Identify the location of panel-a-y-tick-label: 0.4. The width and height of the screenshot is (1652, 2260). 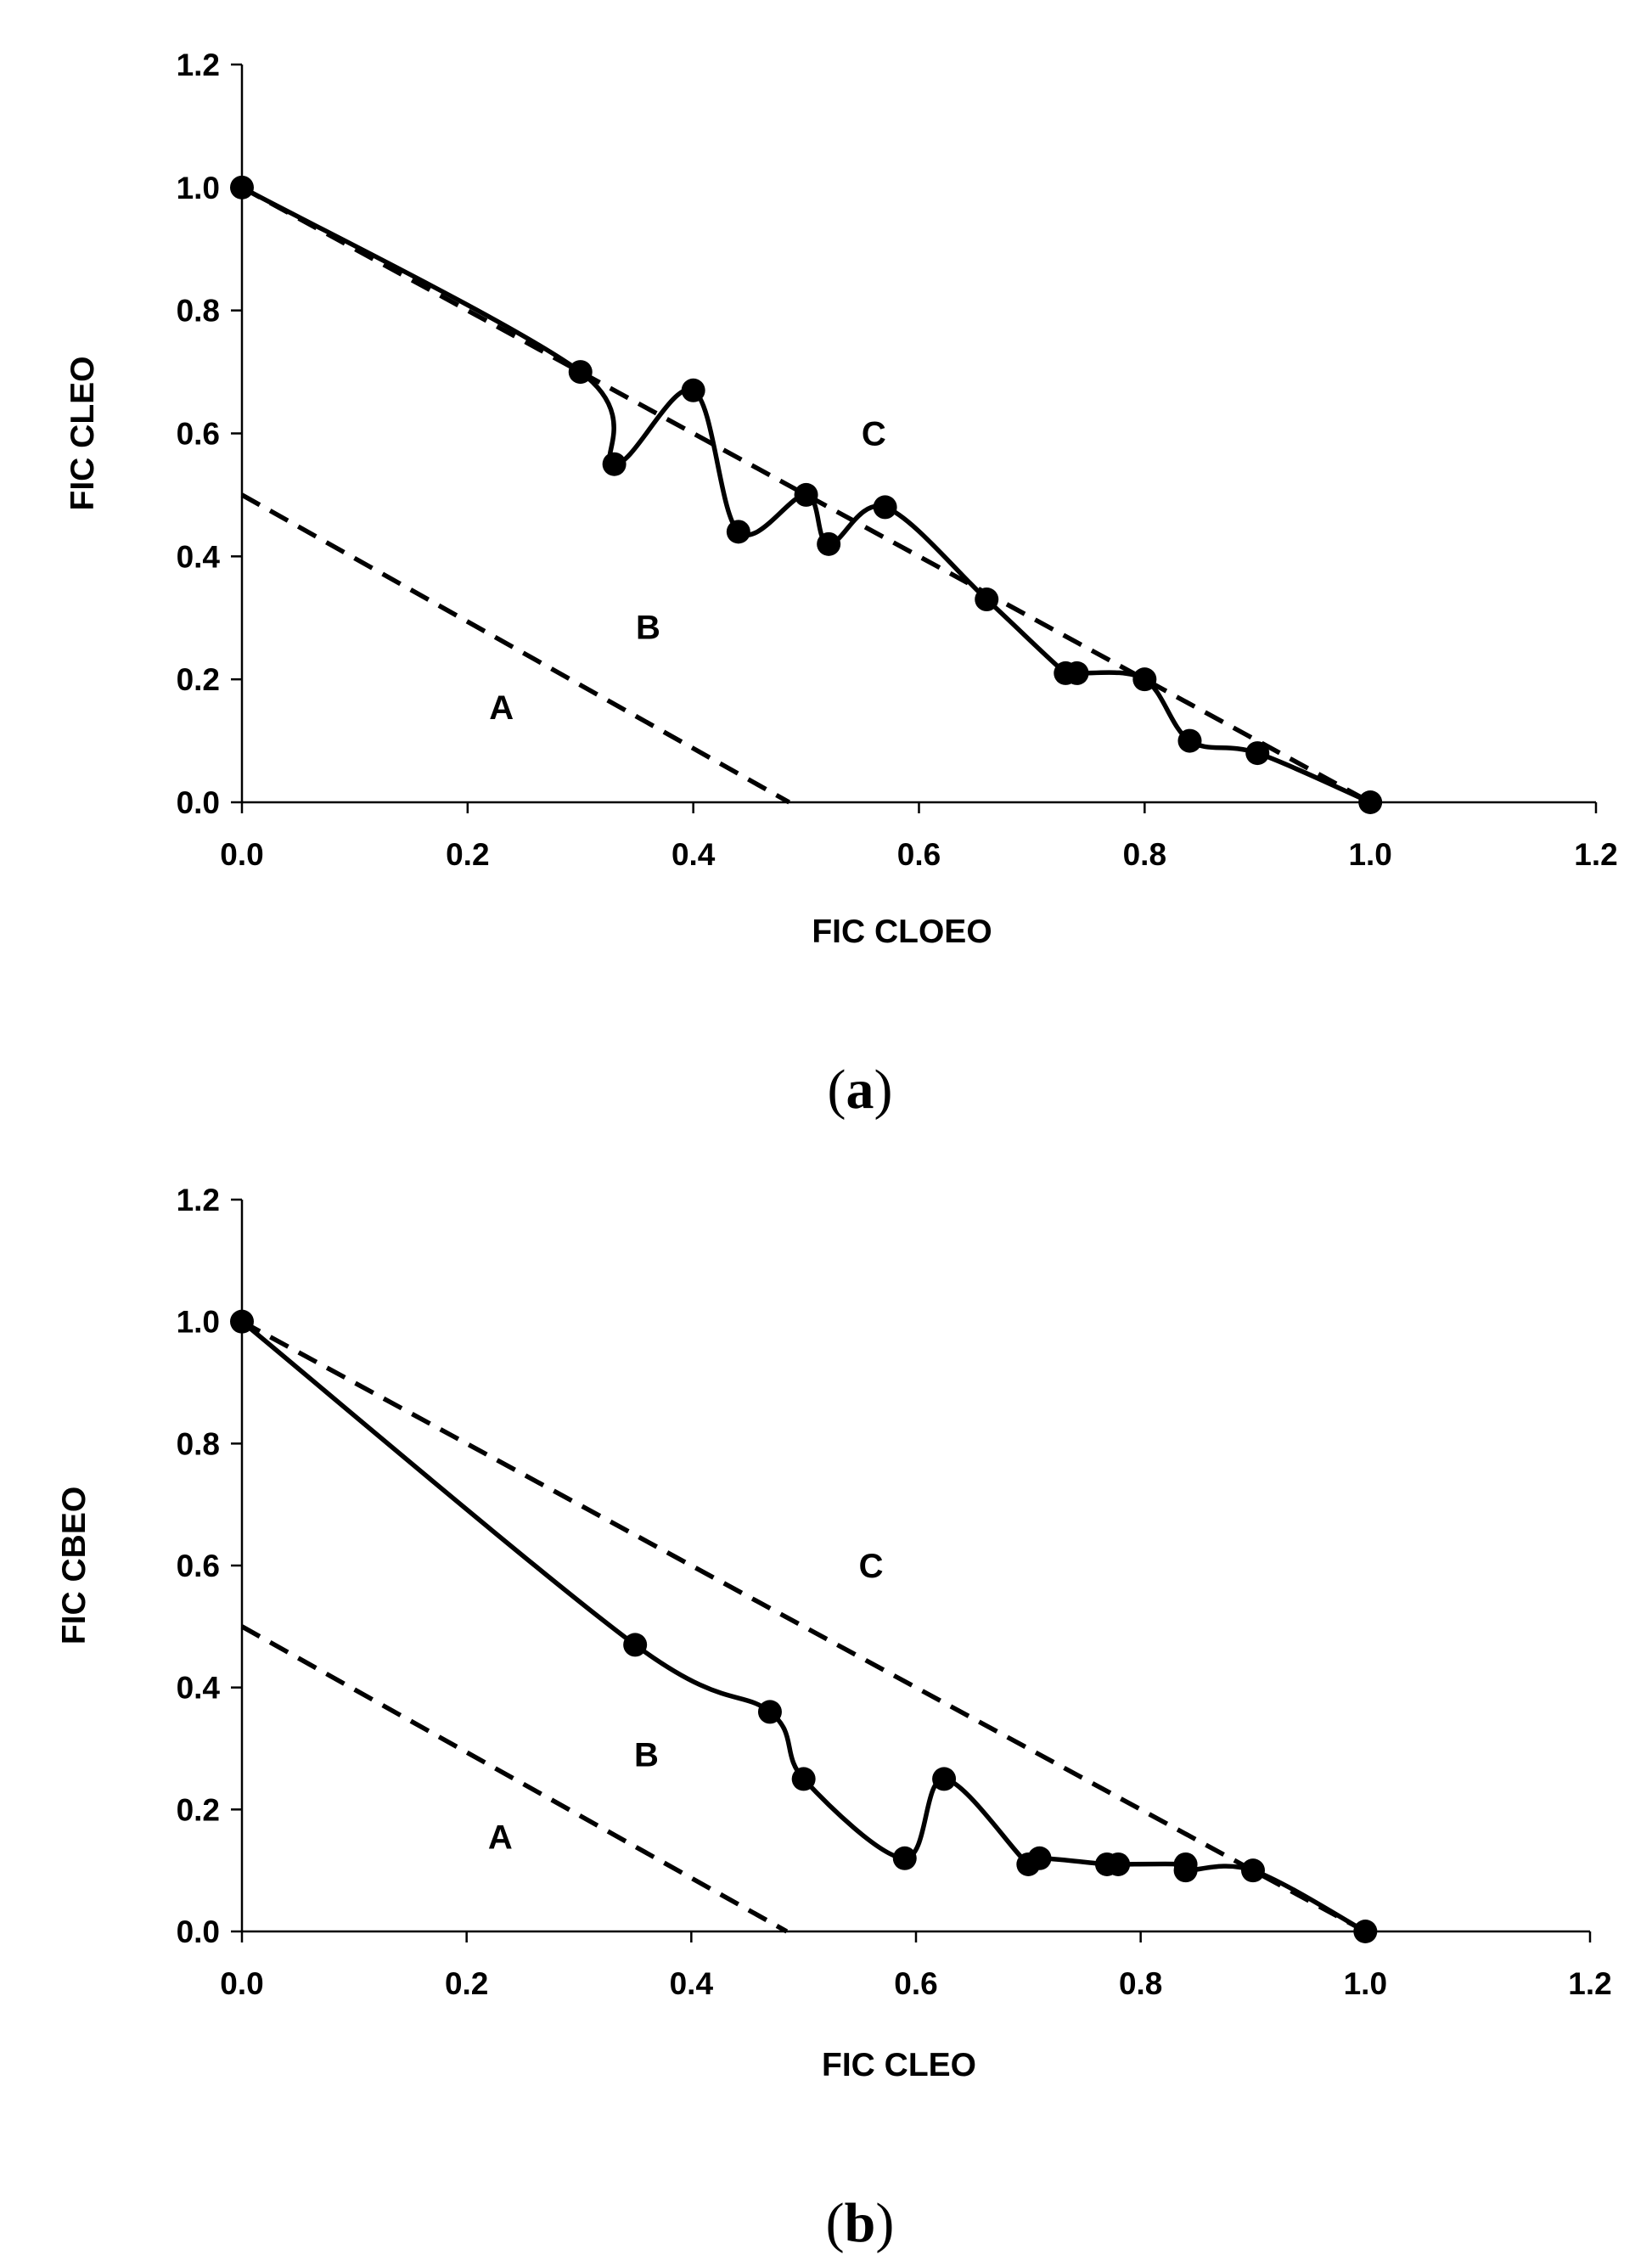
(199, 557).